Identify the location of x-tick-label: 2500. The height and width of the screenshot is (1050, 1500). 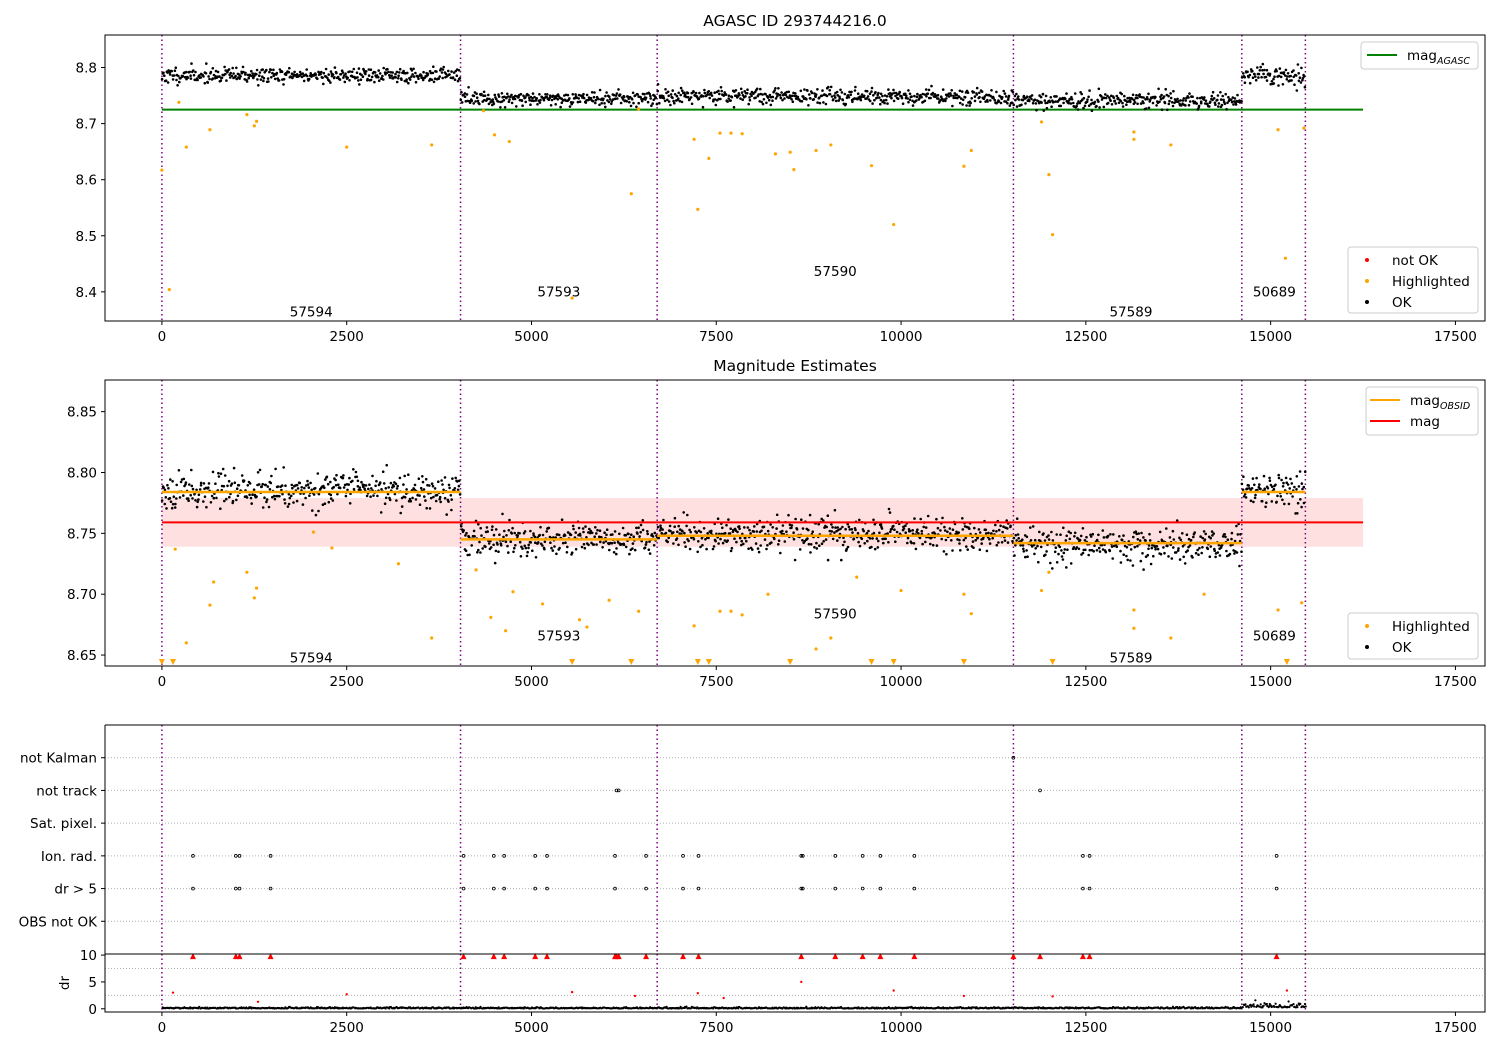
(347, 337).